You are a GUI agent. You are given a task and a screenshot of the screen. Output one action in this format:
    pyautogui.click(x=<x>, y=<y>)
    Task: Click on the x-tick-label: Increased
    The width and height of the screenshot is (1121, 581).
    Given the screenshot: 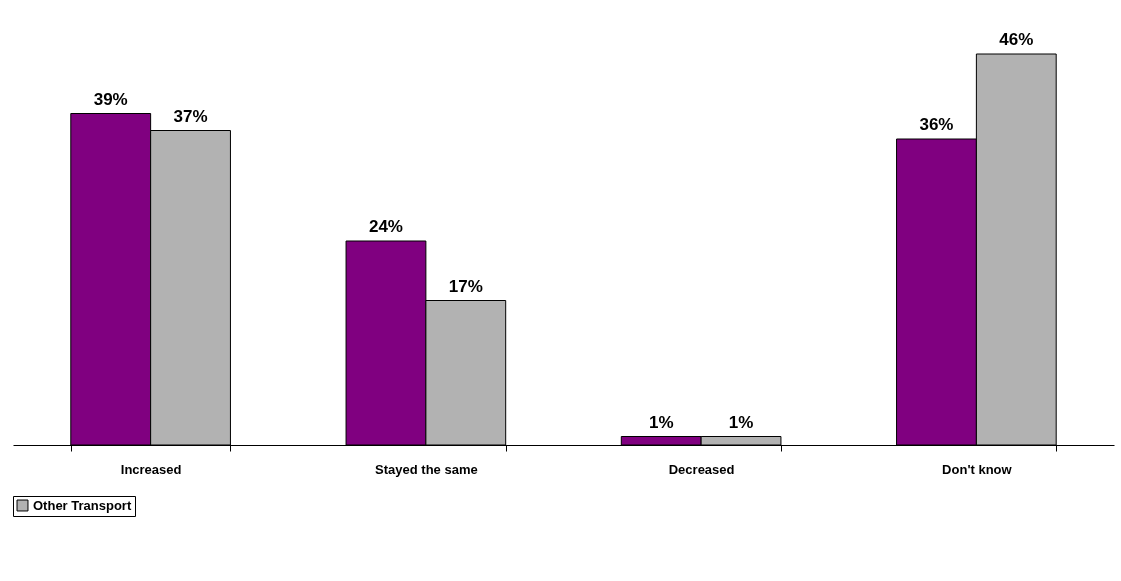 What is the action you would take?
    pyautogui.click(x=151, y=469)
    